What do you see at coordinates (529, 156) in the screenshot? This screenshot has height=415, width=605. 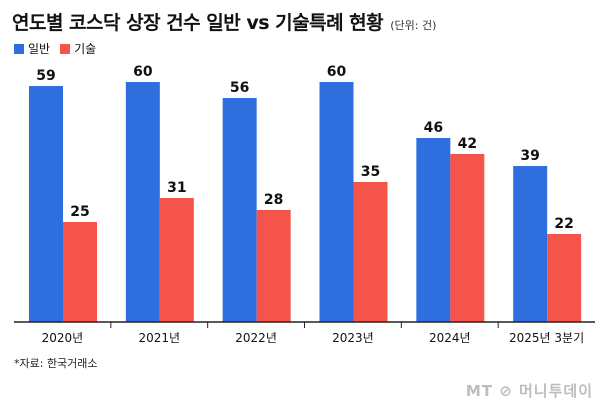 I see `data-label-general-5: 39` at bounding box center [529, 156].